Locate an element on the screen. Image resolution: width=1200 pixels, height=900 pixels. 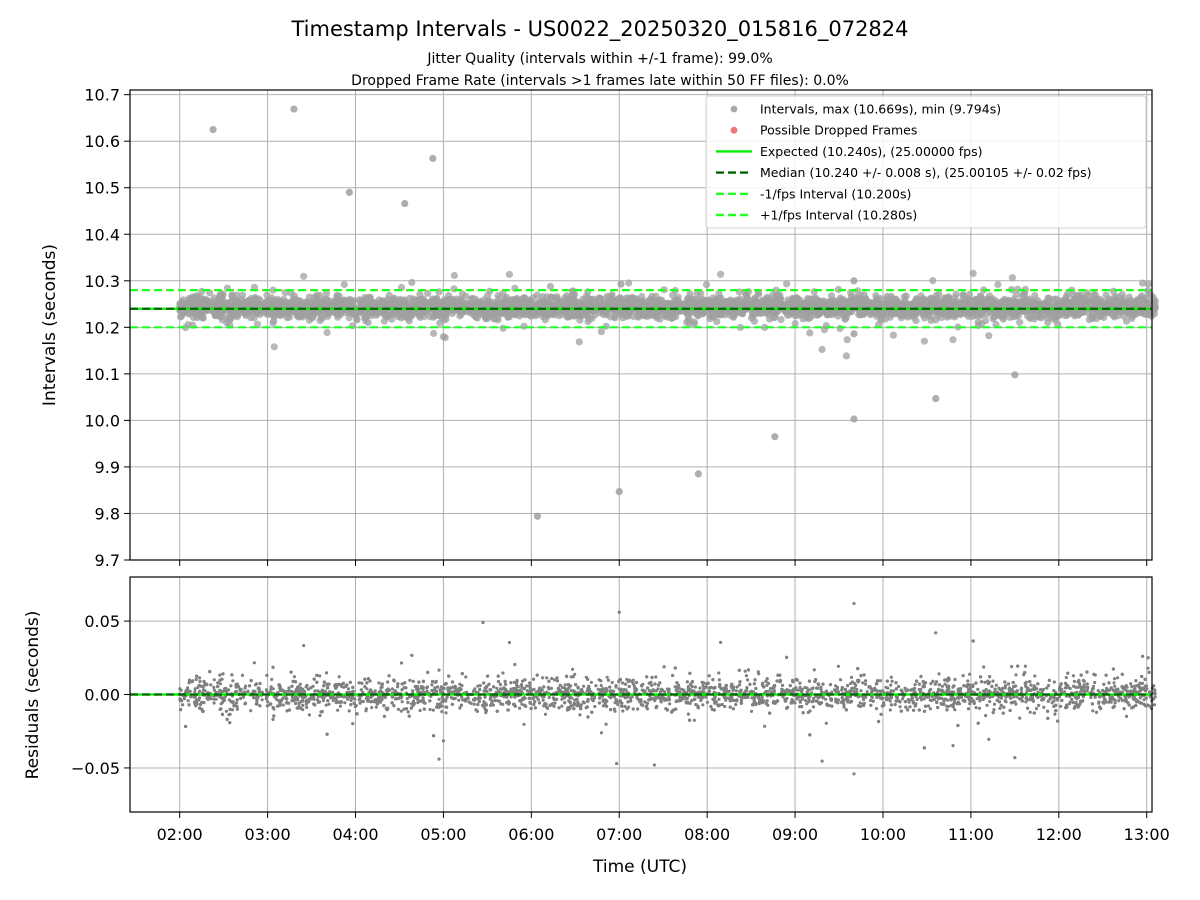
y-tick-label-0: 9.7 is located at coordinates (107, 560).